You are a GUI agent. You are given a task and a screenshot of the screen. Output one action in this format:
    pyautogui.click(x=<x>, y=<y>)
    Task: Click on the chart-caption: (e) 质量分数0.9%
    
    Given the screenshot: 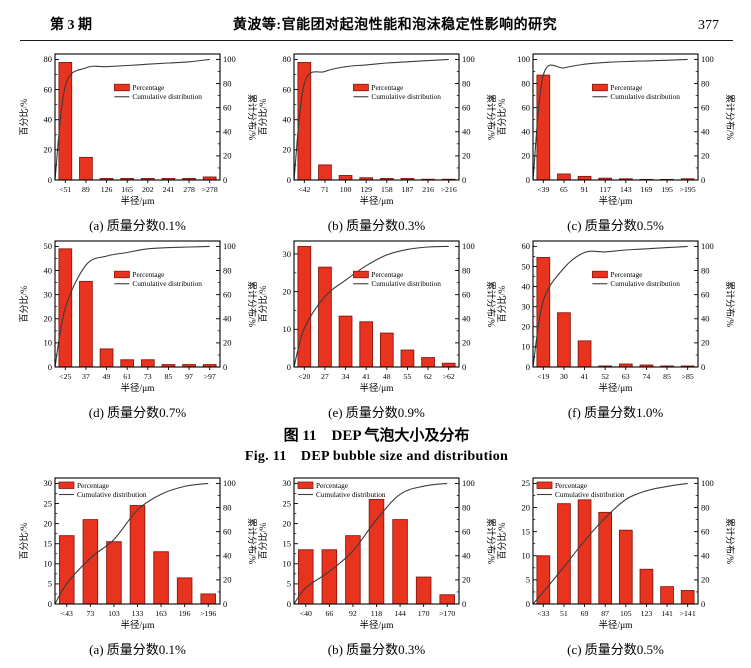 What is the action you would take?
    pyautogui.click(x=376, y=412)
    